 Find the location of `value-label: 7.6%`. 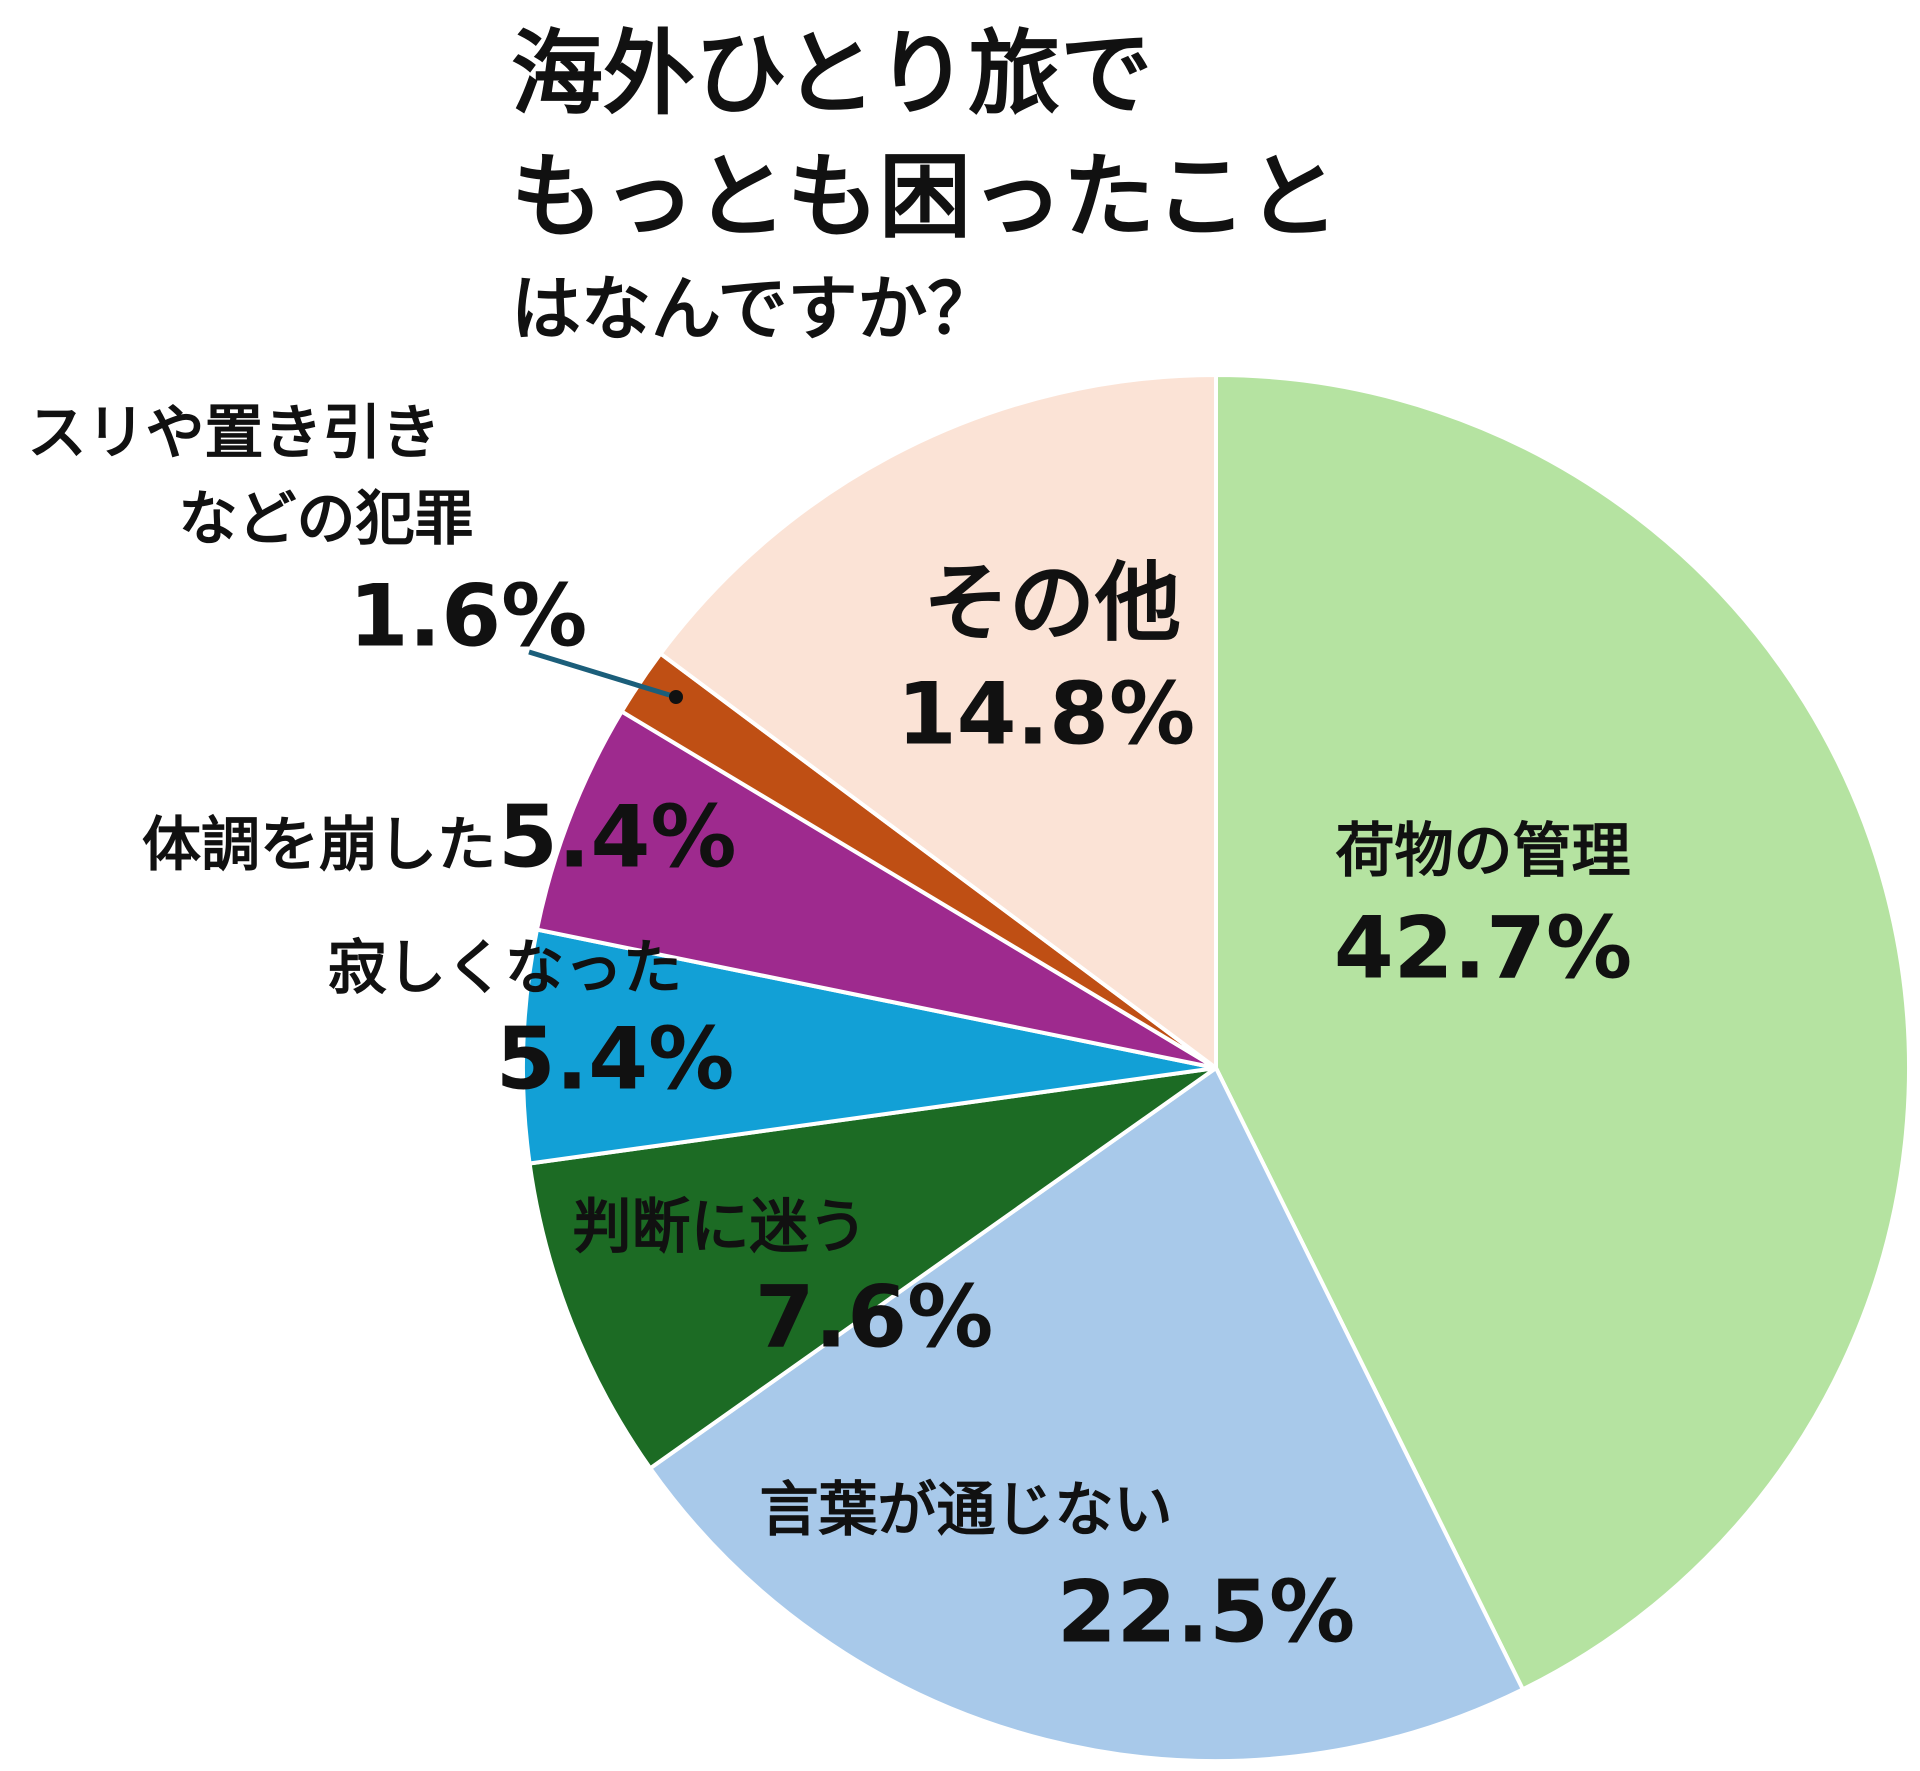

value-label: 7.6% is located at coordinates (874, 1317).